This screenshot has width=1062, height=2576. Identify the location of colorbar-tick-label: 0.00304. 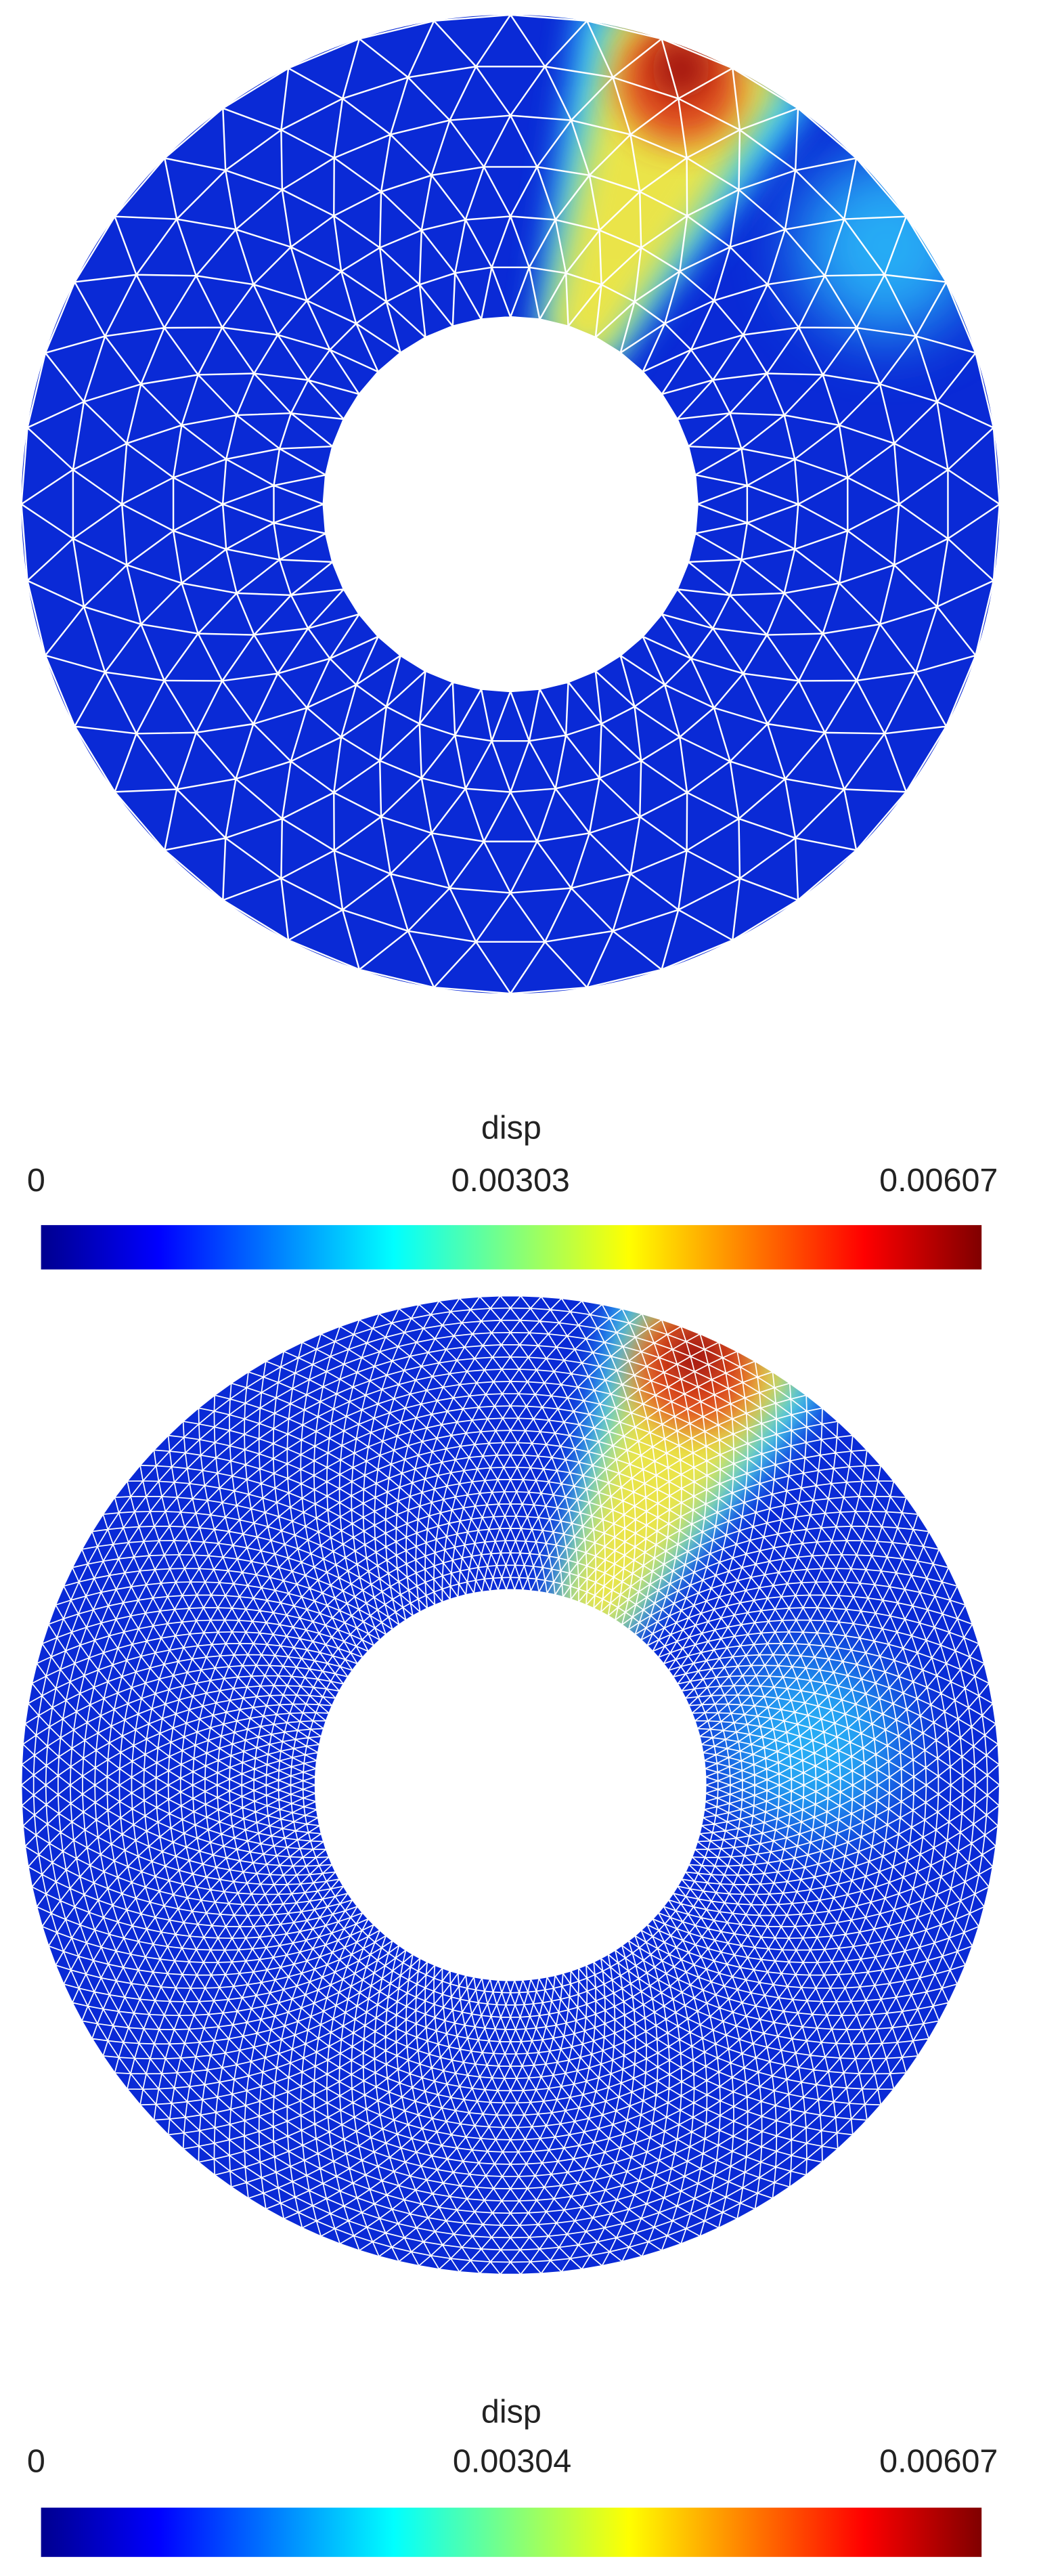
(512, 2461).